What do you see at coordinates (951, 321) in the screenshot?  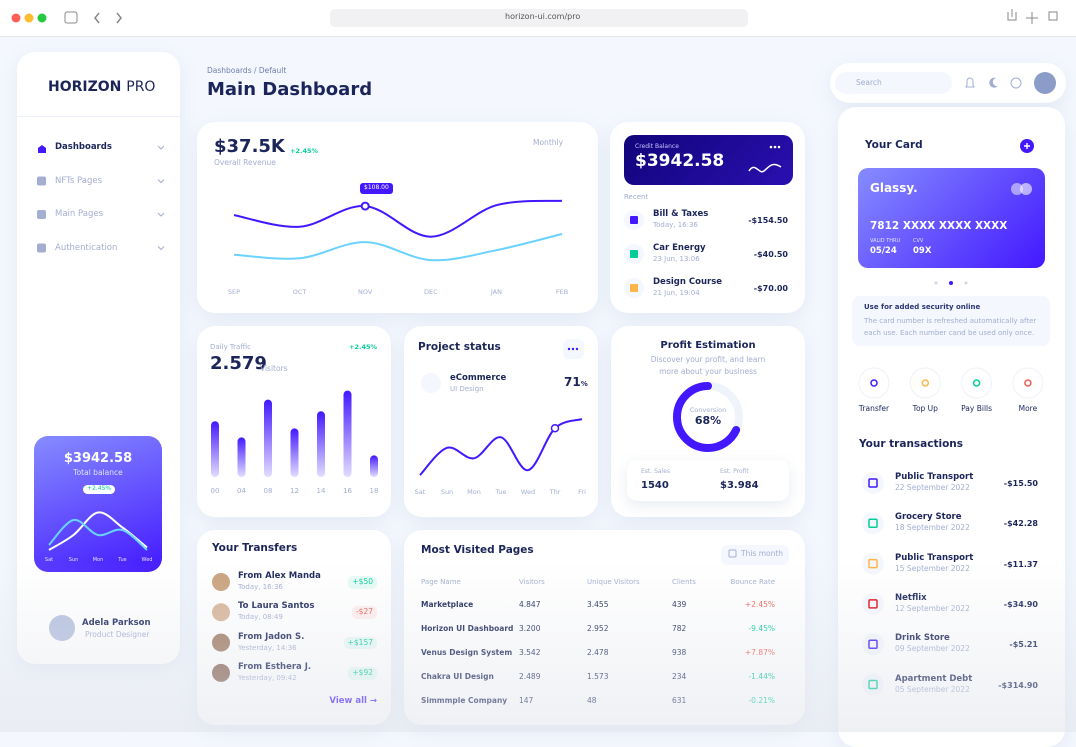 I see `info-box` at bounding box center [951, 321].